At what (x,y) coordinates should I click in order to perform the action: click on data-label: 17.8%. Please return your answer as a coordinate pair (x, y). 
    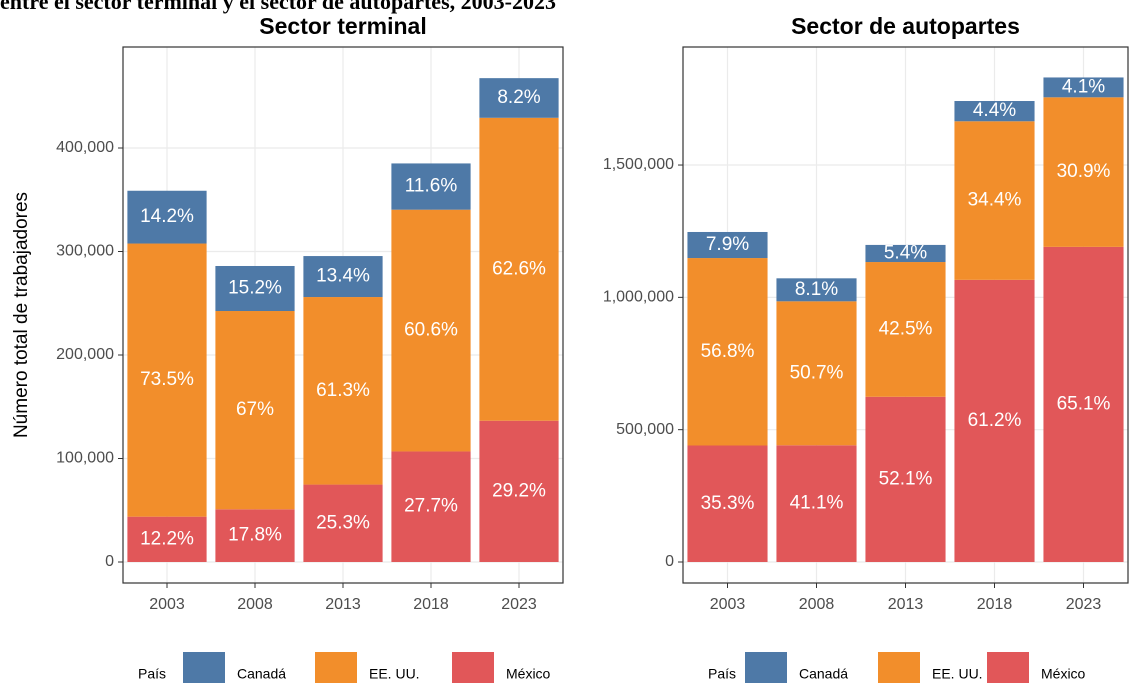
    Looking at the image, I should click on (255, 535).